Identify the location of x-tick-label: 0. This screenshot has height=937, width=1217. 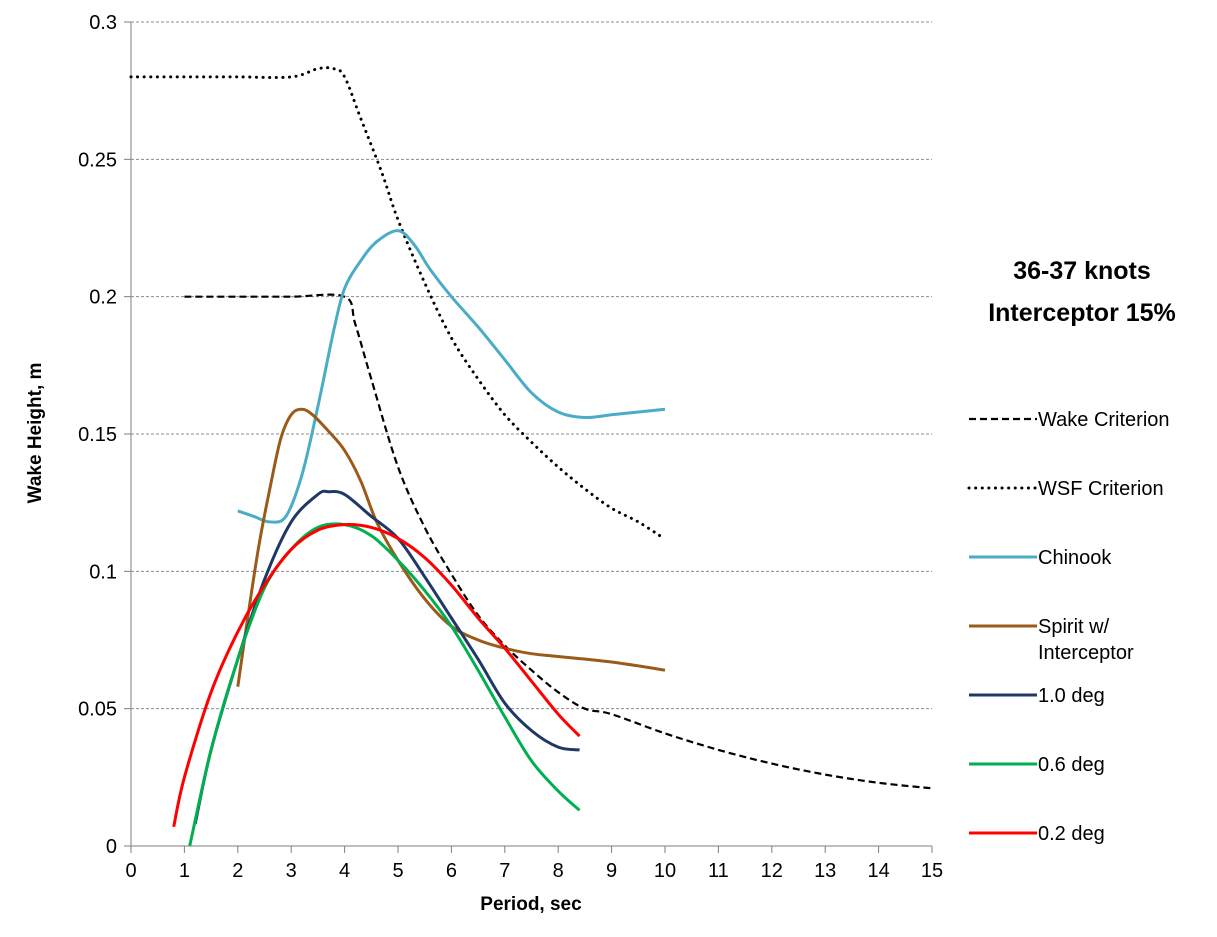
(130, 871).